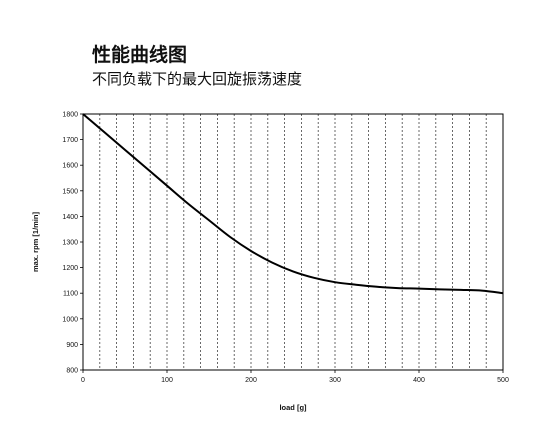 The image size is (550, 434). Describe the element at coordinates (335, 380) in the screenshot. I see `x-tick-label: 300` at that location.